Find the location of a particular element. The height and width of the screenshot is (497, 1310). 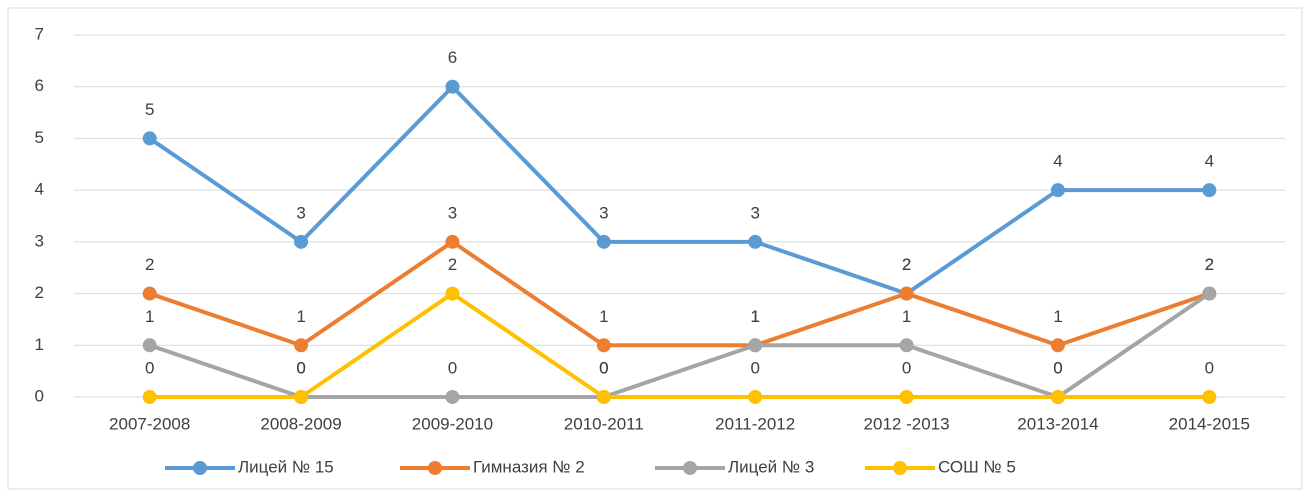

y-tick-label: 5 is located at coordinates (39, 137).